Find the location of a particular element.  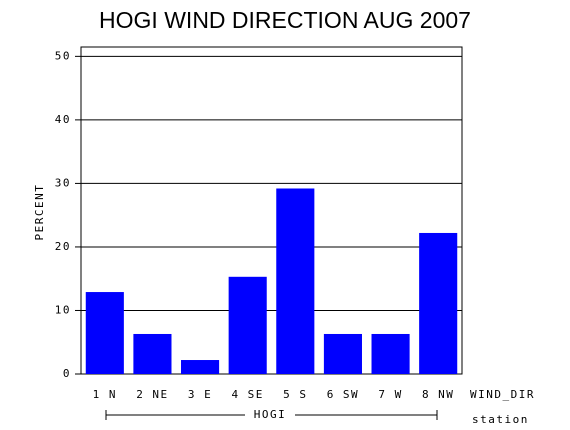

y-tick-label: 0 is located at coordinates (67, 373).